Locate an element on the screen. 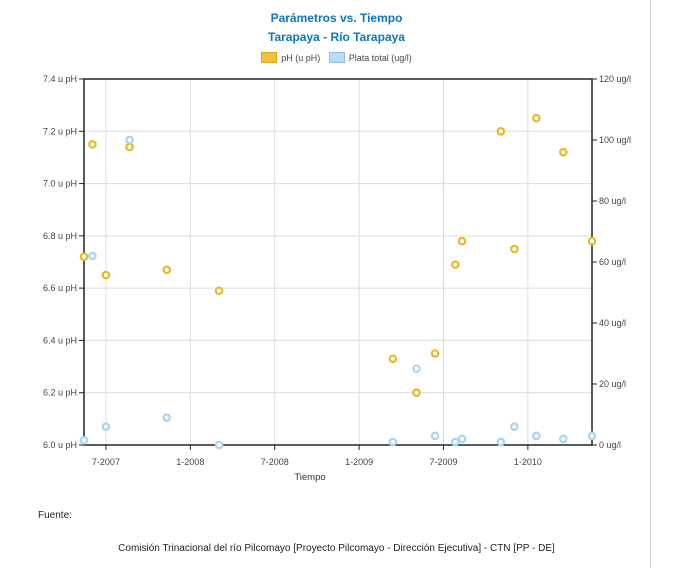  legend-item-plata: Plata total (ug/l) is located at coordinates (370, 57).